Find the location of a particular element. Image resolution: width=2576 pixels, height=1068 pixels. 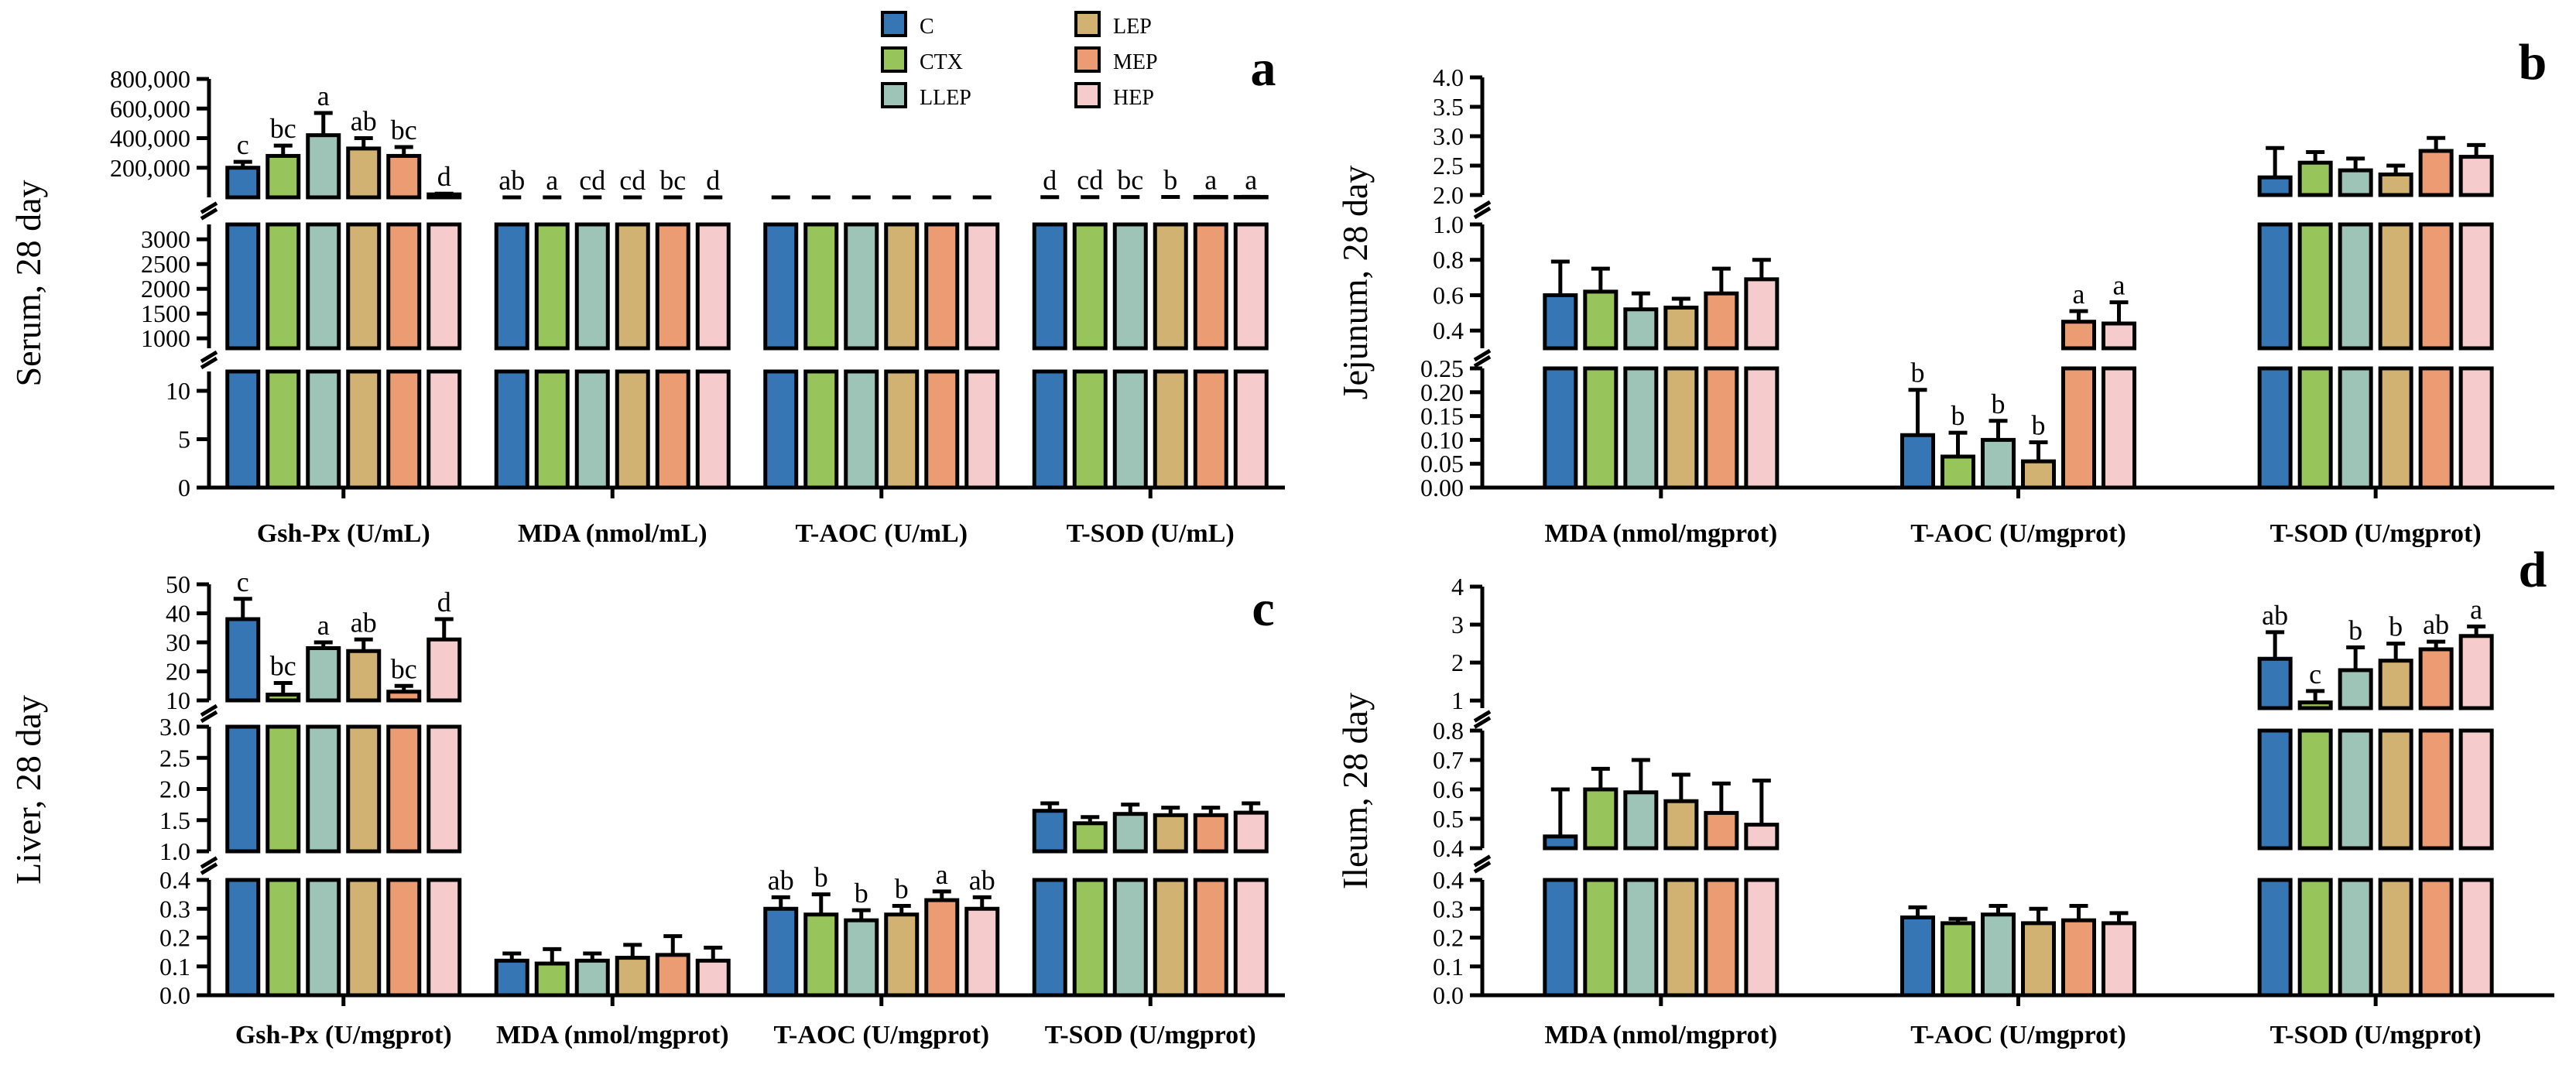

y-tick-label: 3 is located at coordinates (1457, 624).